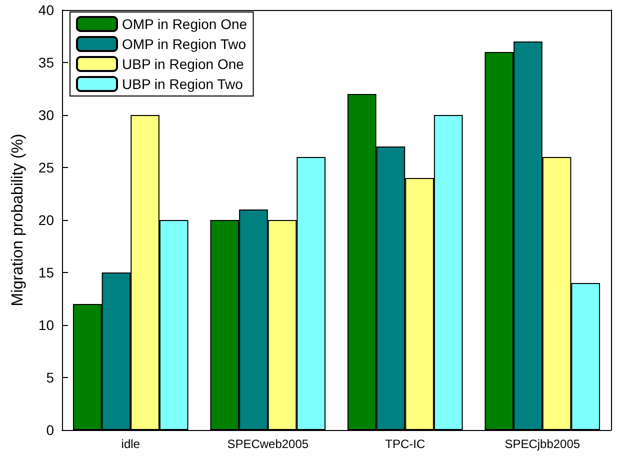 The image size is (621, 456). Describe the element at coordinates (183, 84) in the screenshot. I see `legend-label: UBP in Region Two` at that location.